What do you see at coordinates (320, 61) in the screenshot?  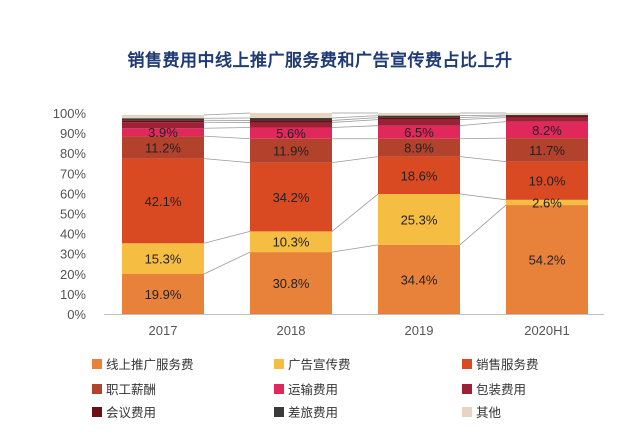 I see `chart-title: 销售费用中线上推广服务费和广告宣传费占比上升` at bounding box center [320, 61].